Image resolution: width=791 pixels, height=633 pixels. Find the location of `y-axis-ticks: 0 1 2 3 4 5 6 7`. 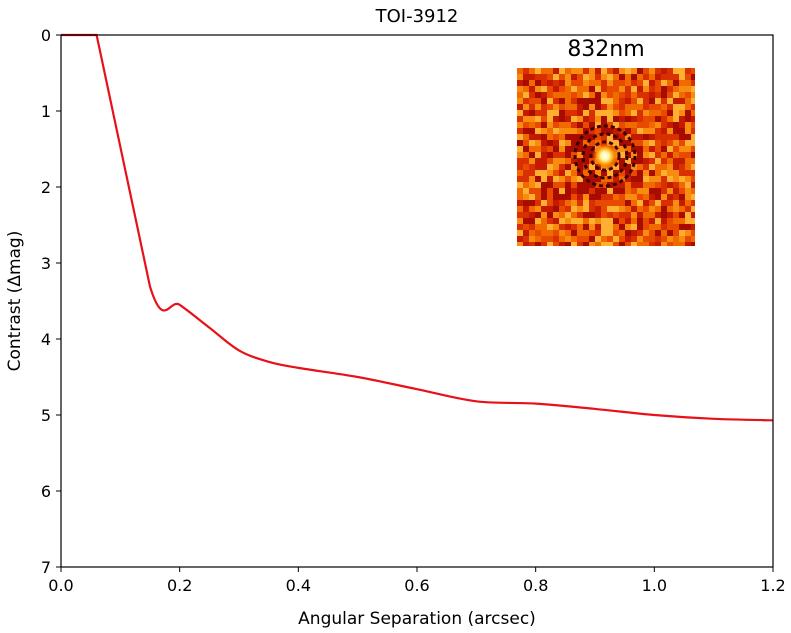

y-axis-ticks: 0 1 2 3 4 5 6 7 is located at coordinates (51, 301).